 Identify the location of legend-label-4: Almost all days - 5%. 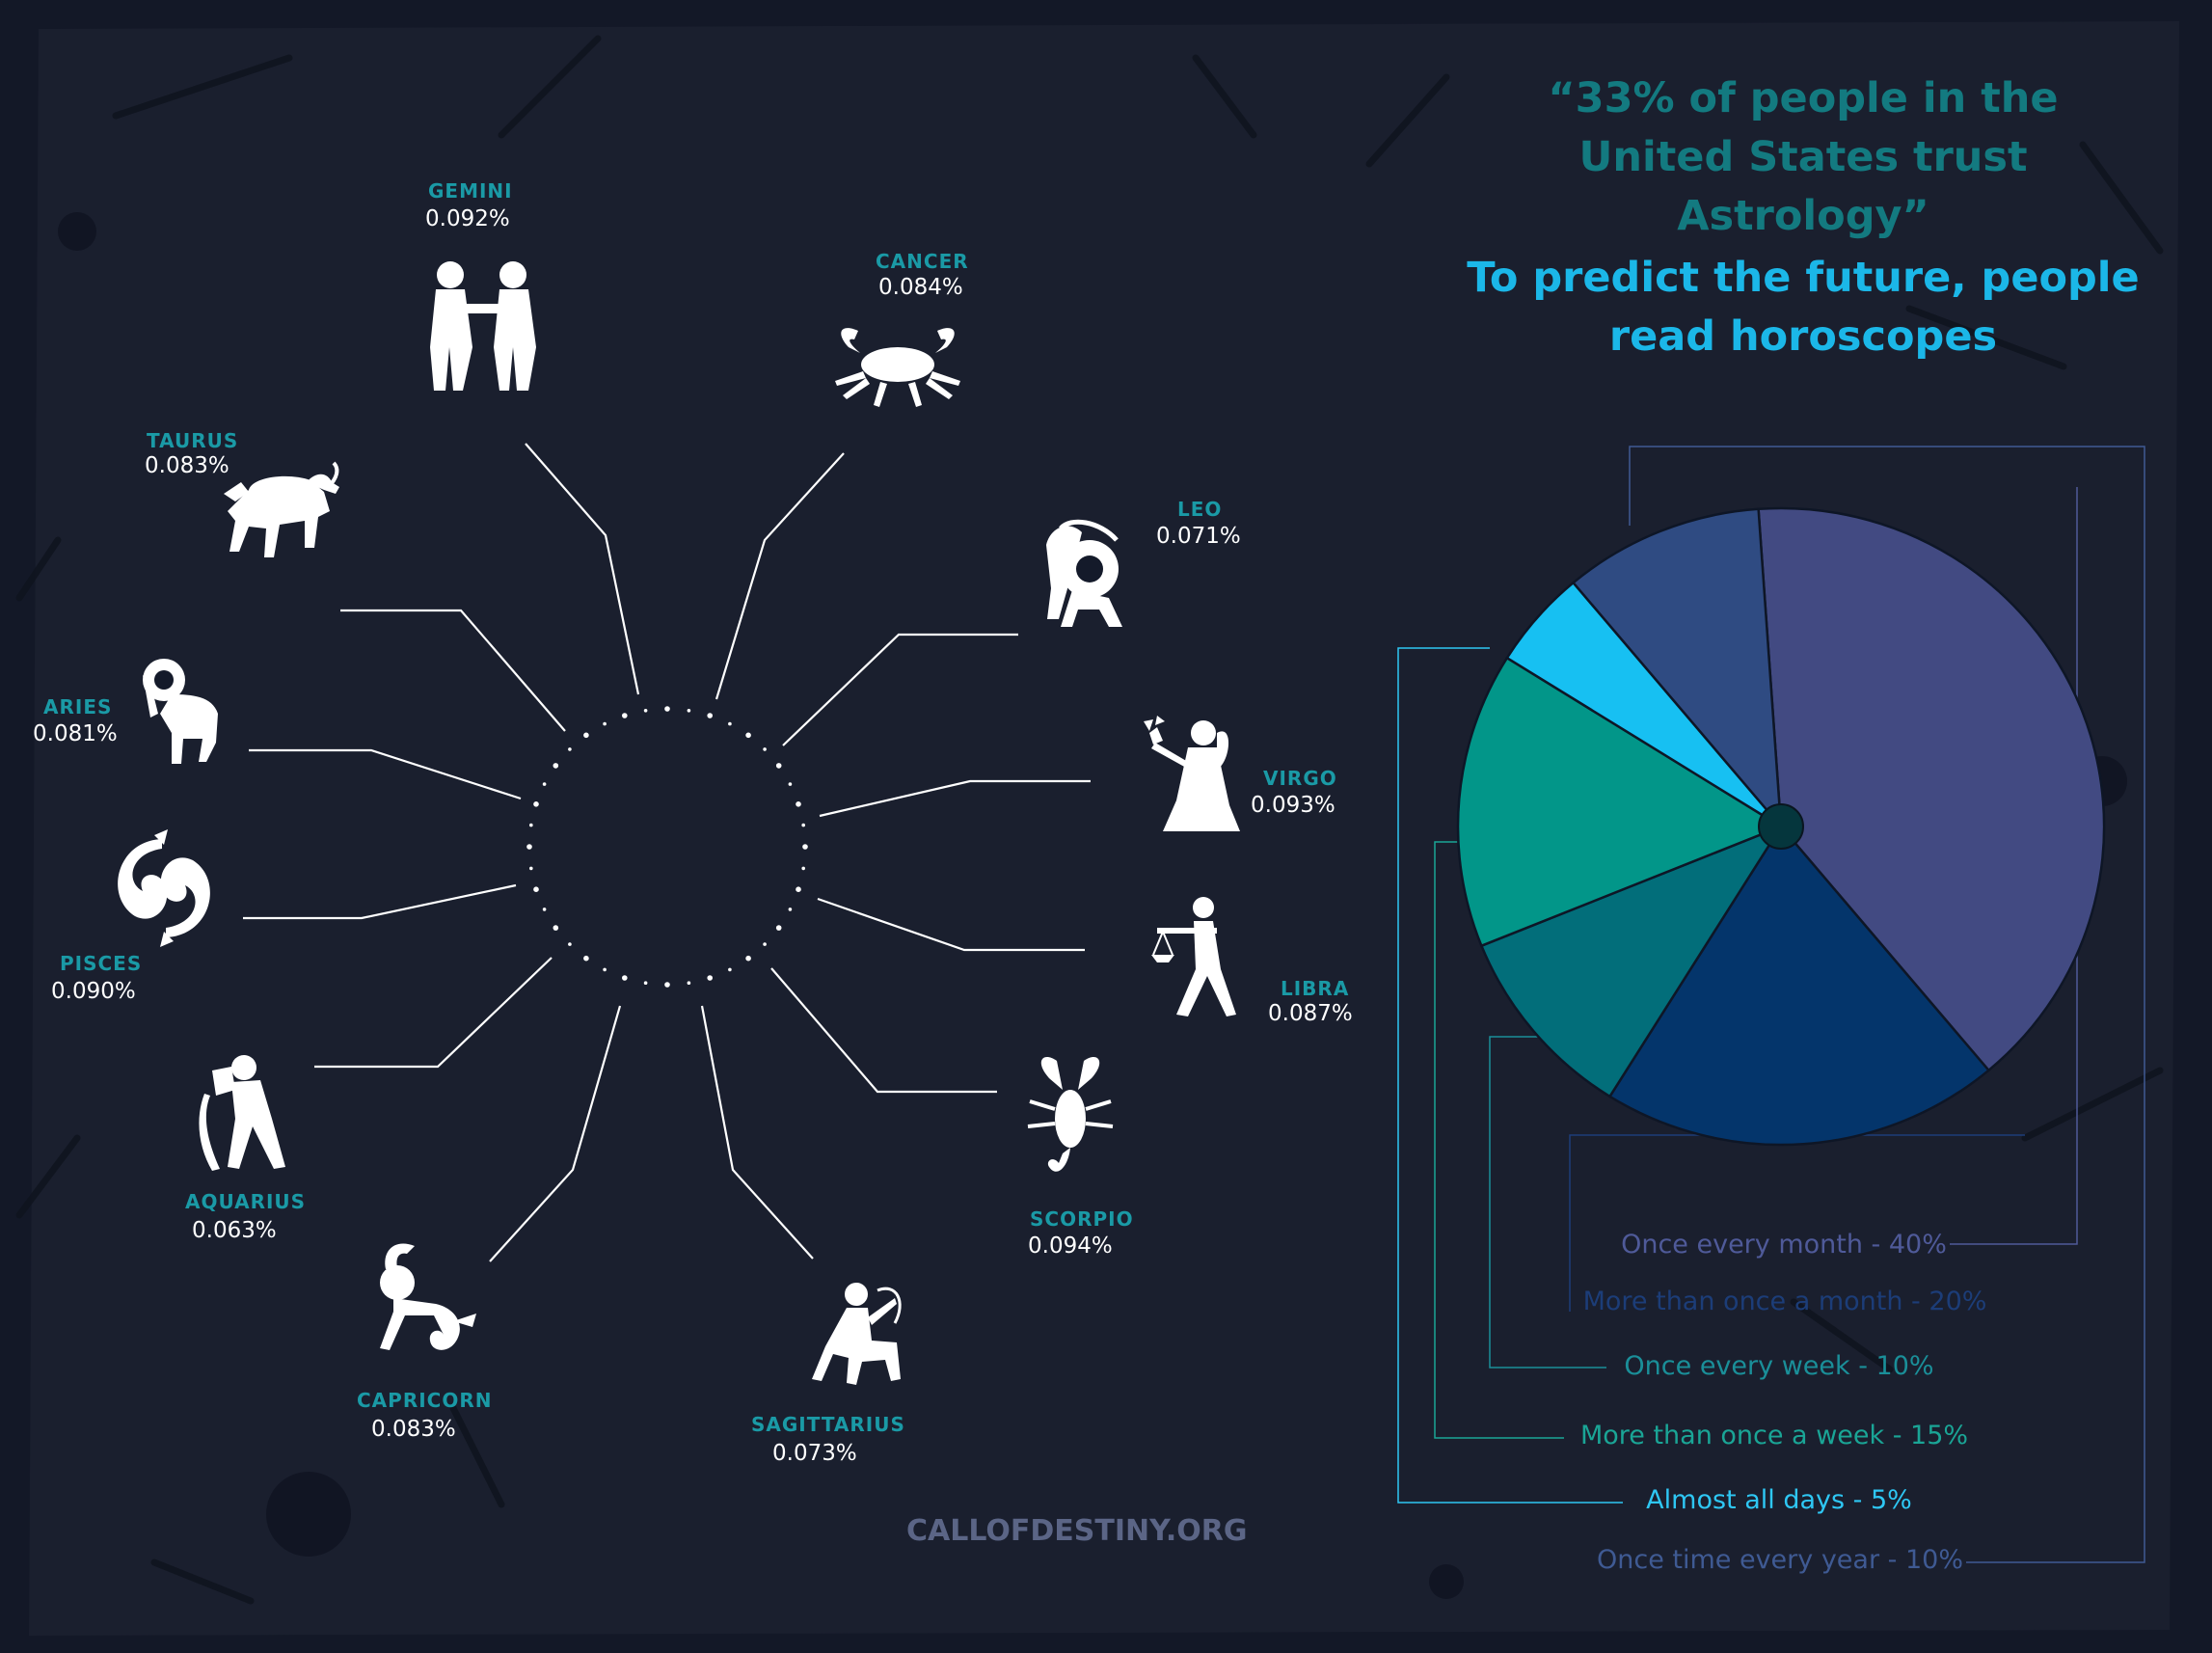
(1779, 1500).